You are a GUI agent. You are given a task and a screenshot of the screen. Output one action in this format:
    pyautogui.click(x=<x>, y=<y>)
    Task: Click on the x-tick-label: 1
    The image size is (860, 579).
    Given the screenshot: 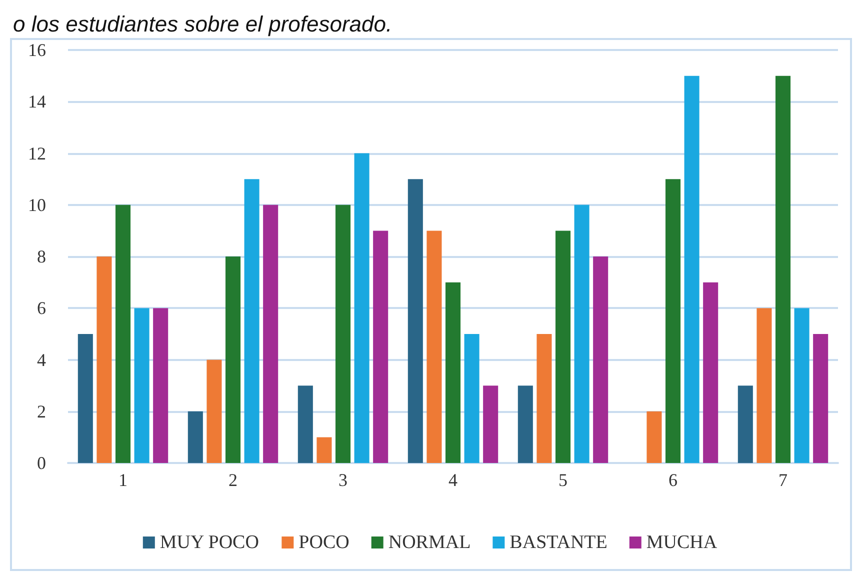 What is the action you would take?
    pyautogui.click(x=123, y=480)
    